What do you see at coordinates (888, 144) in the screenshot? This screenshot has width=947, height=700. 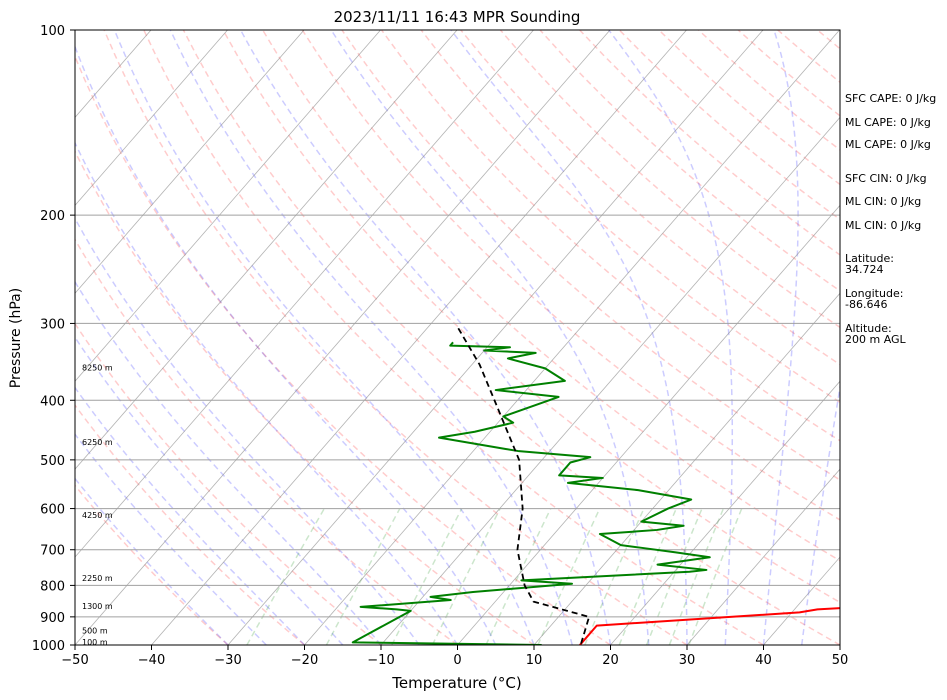 I see `ml-cape-text-2: ML CAPE: 0 J/kg` at bounding box center [888, 144].